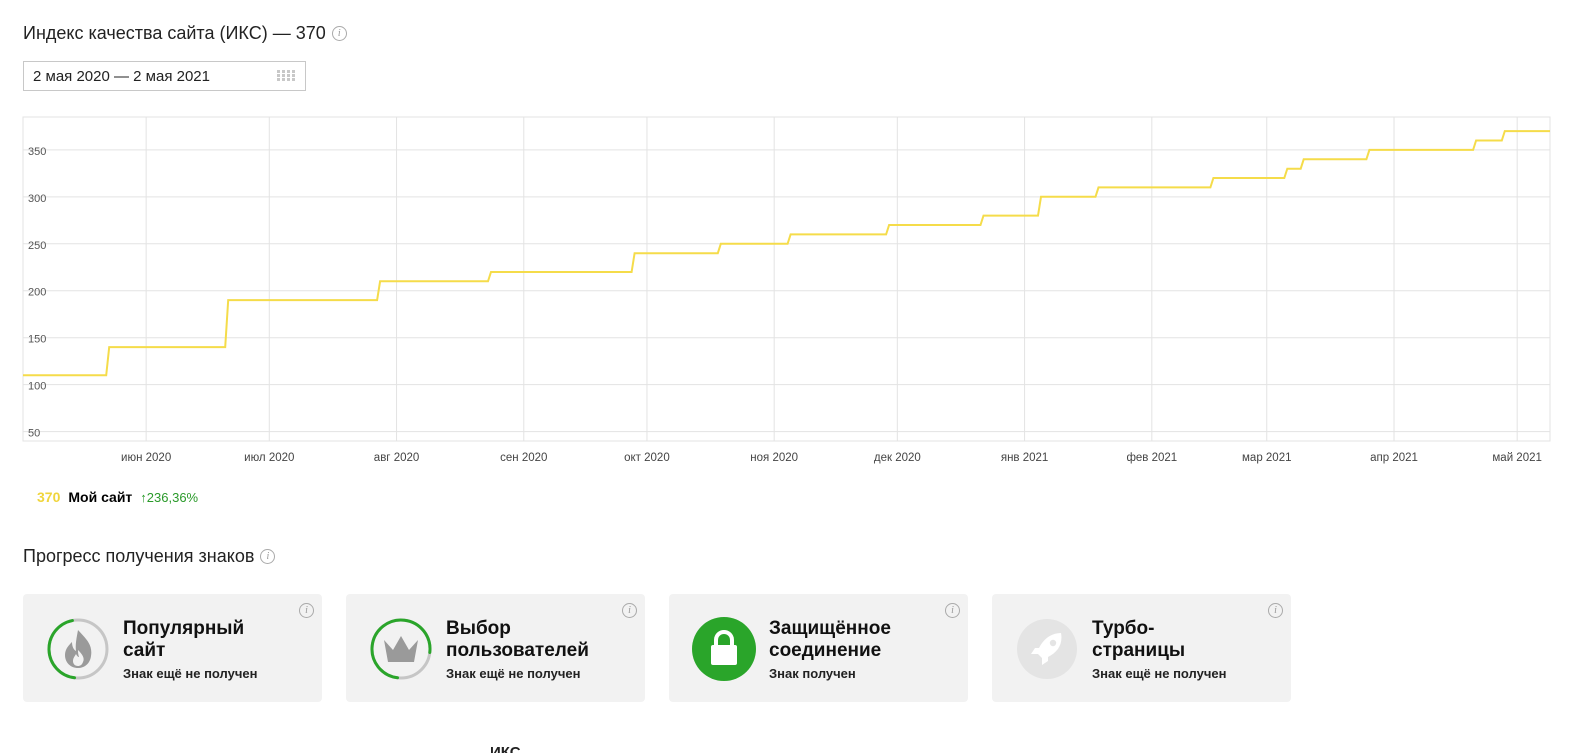  I want to click on rocket-icon, so click(1047, 649).